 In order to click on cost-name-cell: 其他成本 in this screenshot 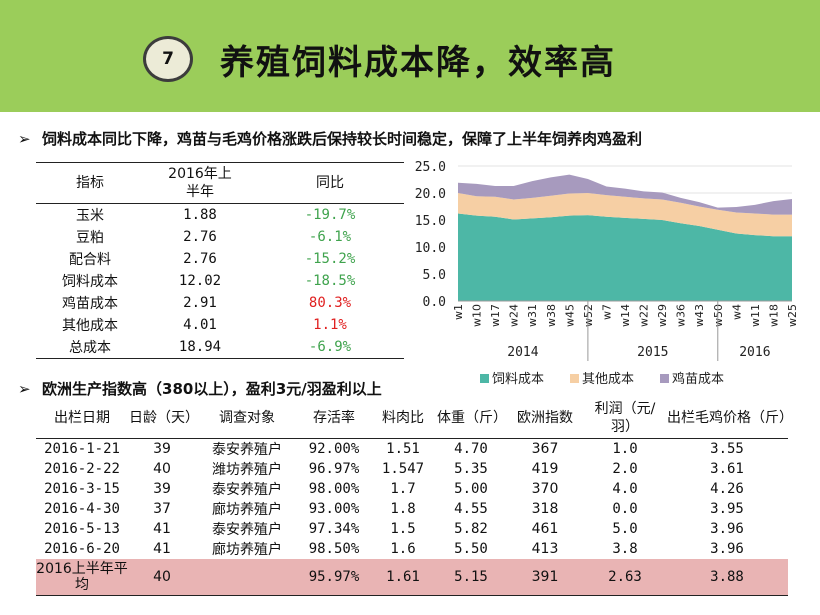, I will do `click(90, 326)`.